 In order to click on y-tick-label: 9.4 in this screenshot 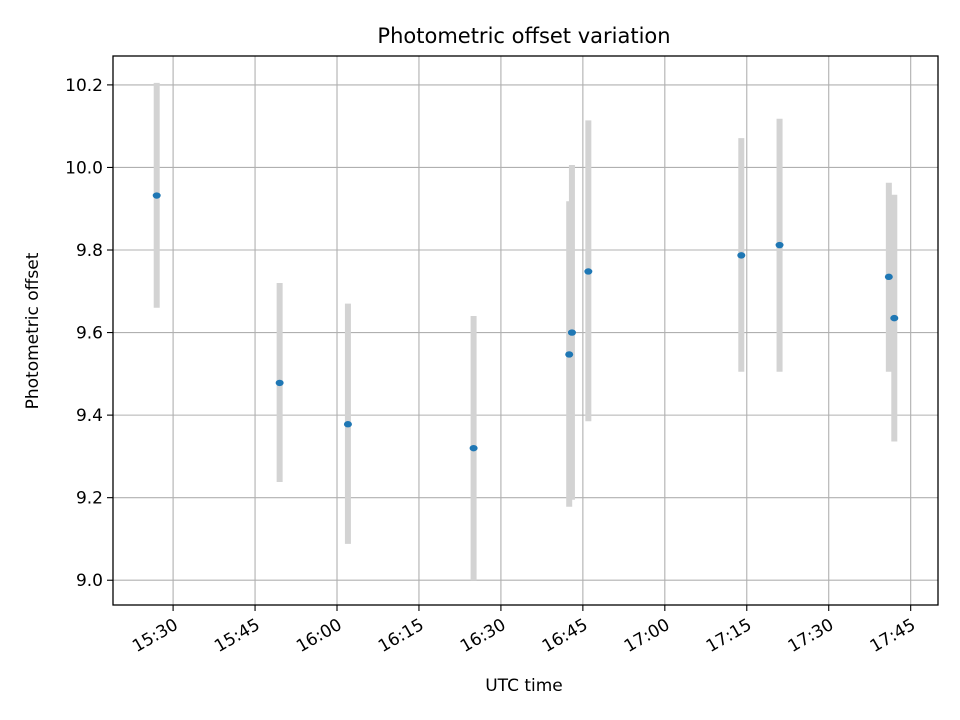, I will do `click(89, 416)`.